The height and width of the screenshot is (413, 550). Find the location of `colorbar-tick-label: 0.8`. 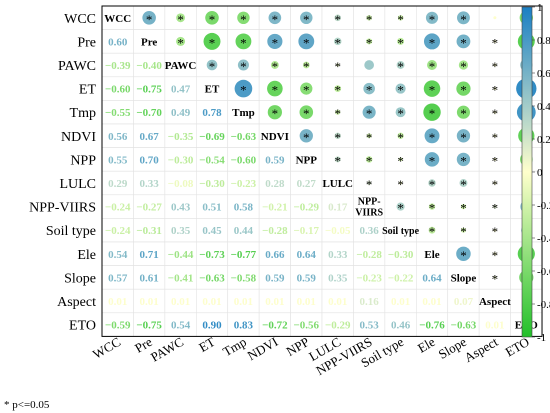

colorbar-tick-label: 0.8 is located at coordinates (543, 41).